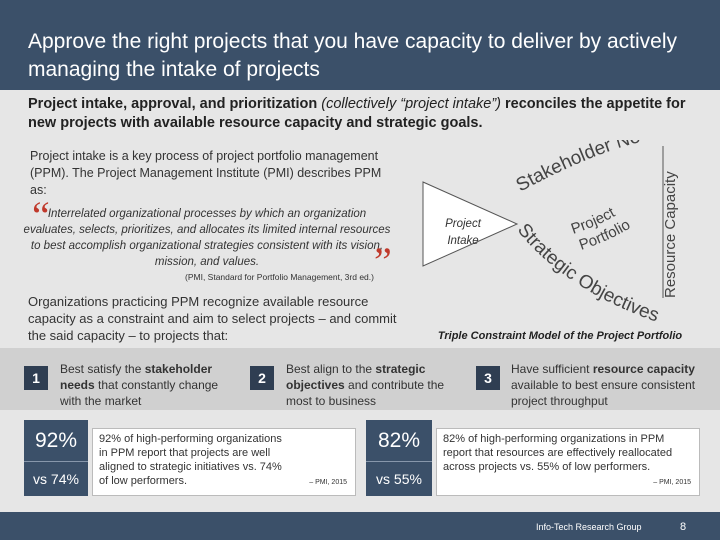  I want to click on stat-2-small: vs 55%, so click(399, 479).